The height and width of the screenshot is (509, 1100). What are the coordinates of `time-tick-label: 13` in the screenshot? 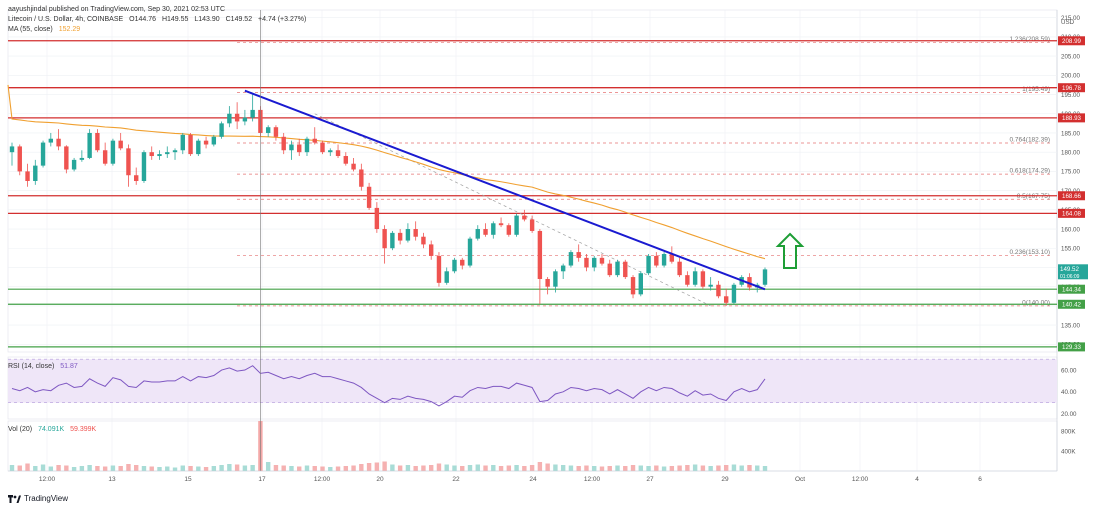 It's located at (112, 479).